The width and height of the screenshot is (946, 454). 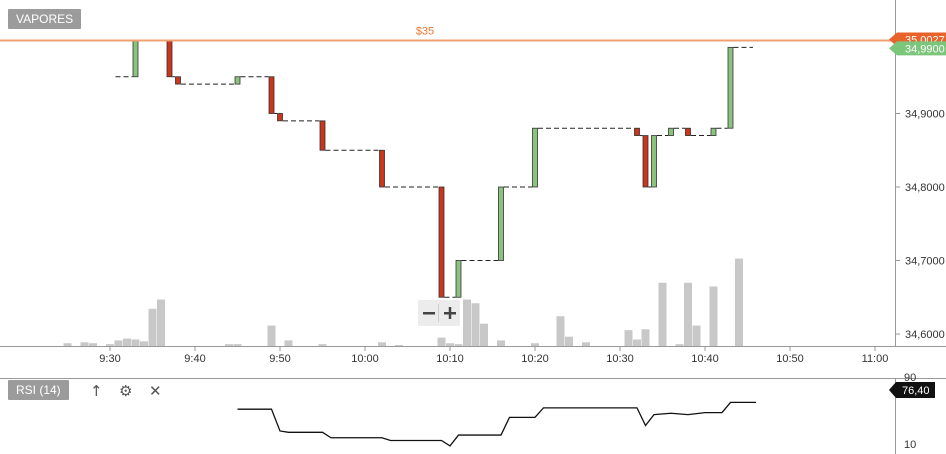 What do you see at coordinates (910, 445) in the screenshot?
I see `rsi-axis-bottom: 10` at bounding box center [910, 445].